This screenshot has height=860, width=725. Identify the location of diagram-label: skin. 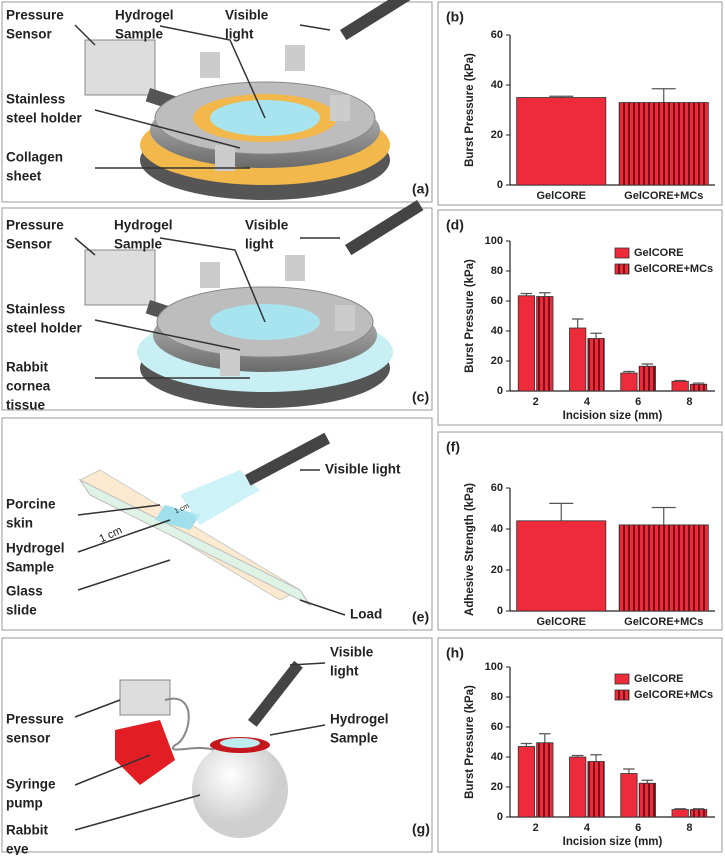
(19, 523).